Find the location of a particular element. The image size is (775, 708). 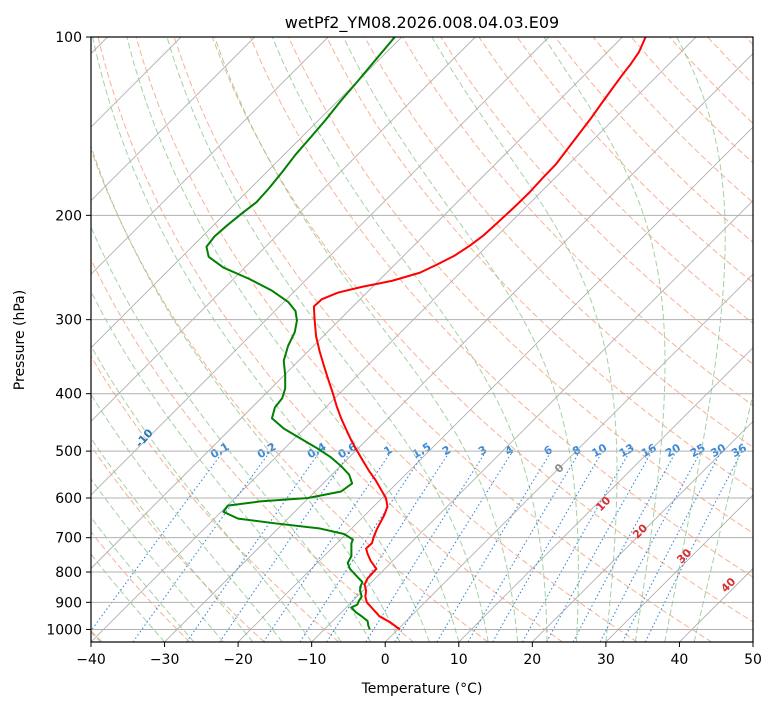

y-tick-label: 700 is located at coordinates (68, 539).